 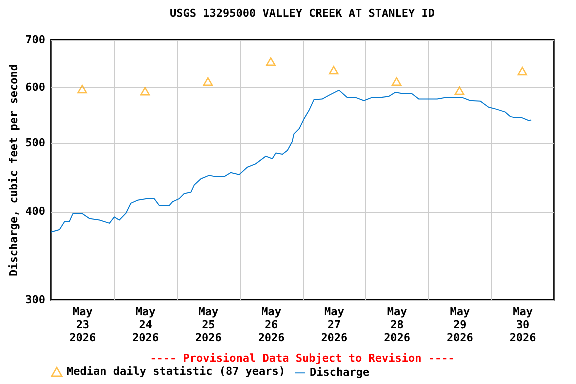 What do you see at coordinates (146, 325) in the screenshot?
I see `x-tick-label: May 24 2026` at bounding box center [146, 325].